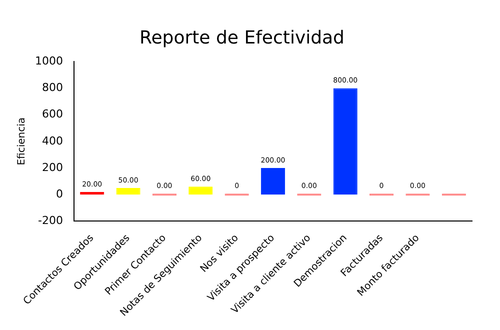  Describe the element at coordinates (59, 193) in the screenshot. I see `y-tick-label: 0` at that location.